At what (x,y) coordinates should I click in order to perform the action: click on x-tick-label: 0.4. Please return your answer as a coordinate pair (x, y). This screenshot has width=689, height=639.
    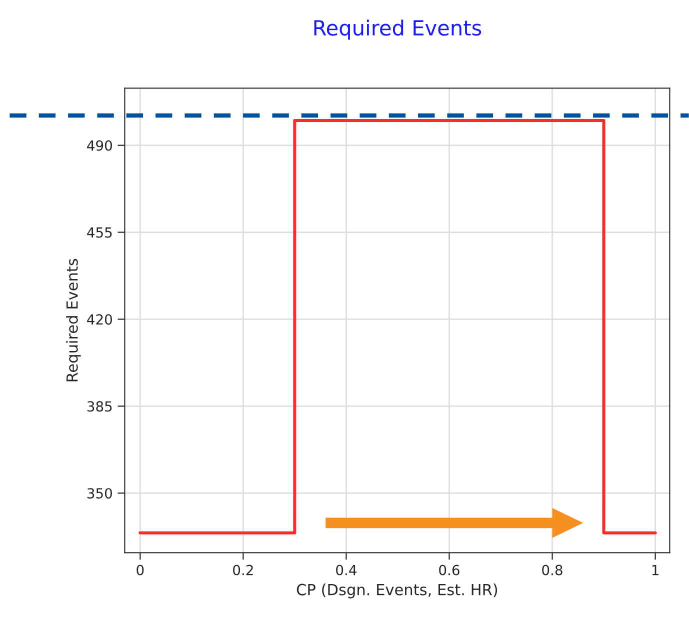
    Looking at the image, I should click on (346, 570).